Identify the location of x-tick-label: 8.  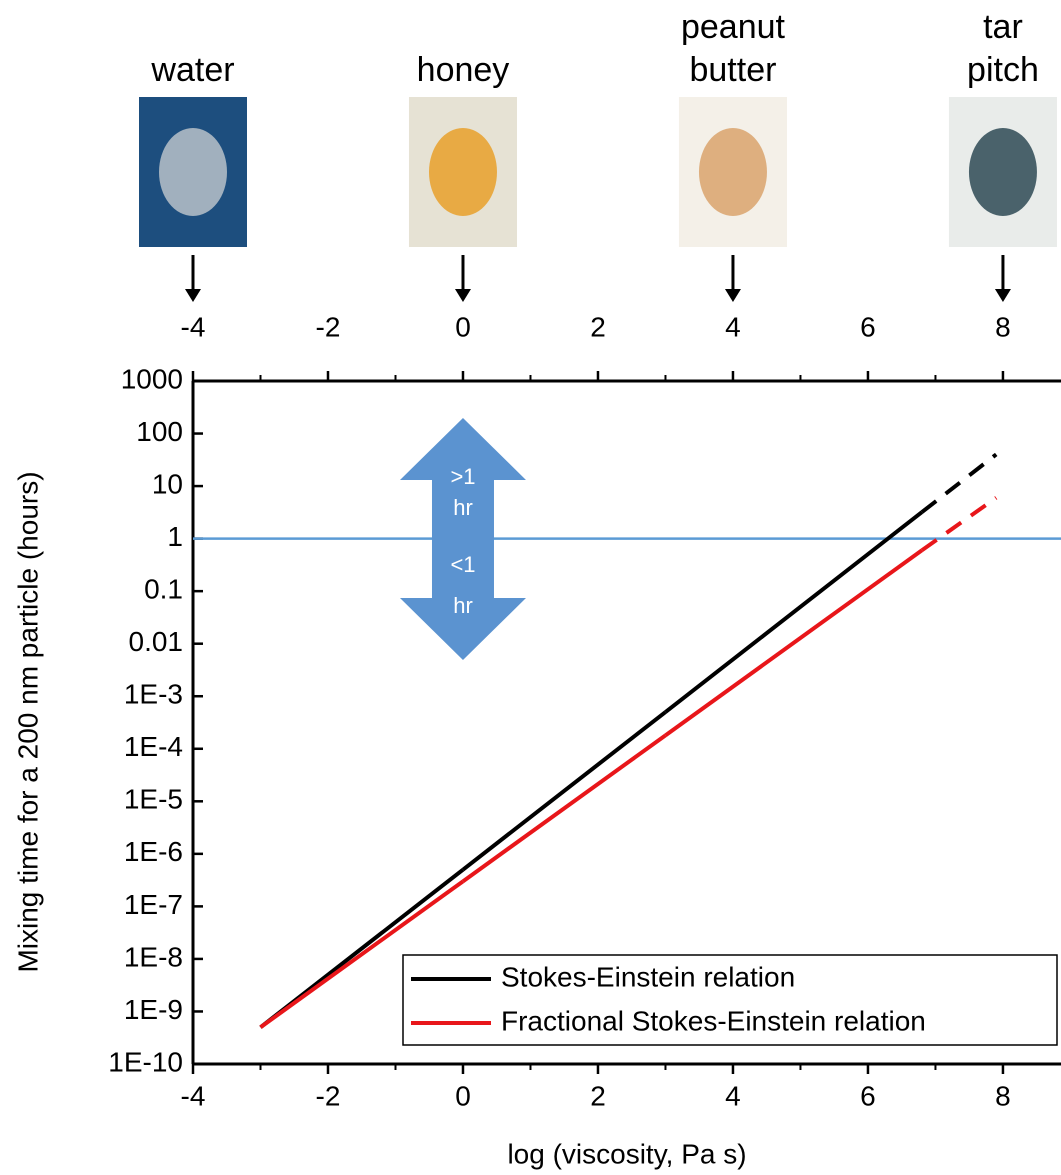
(1003, 1095).